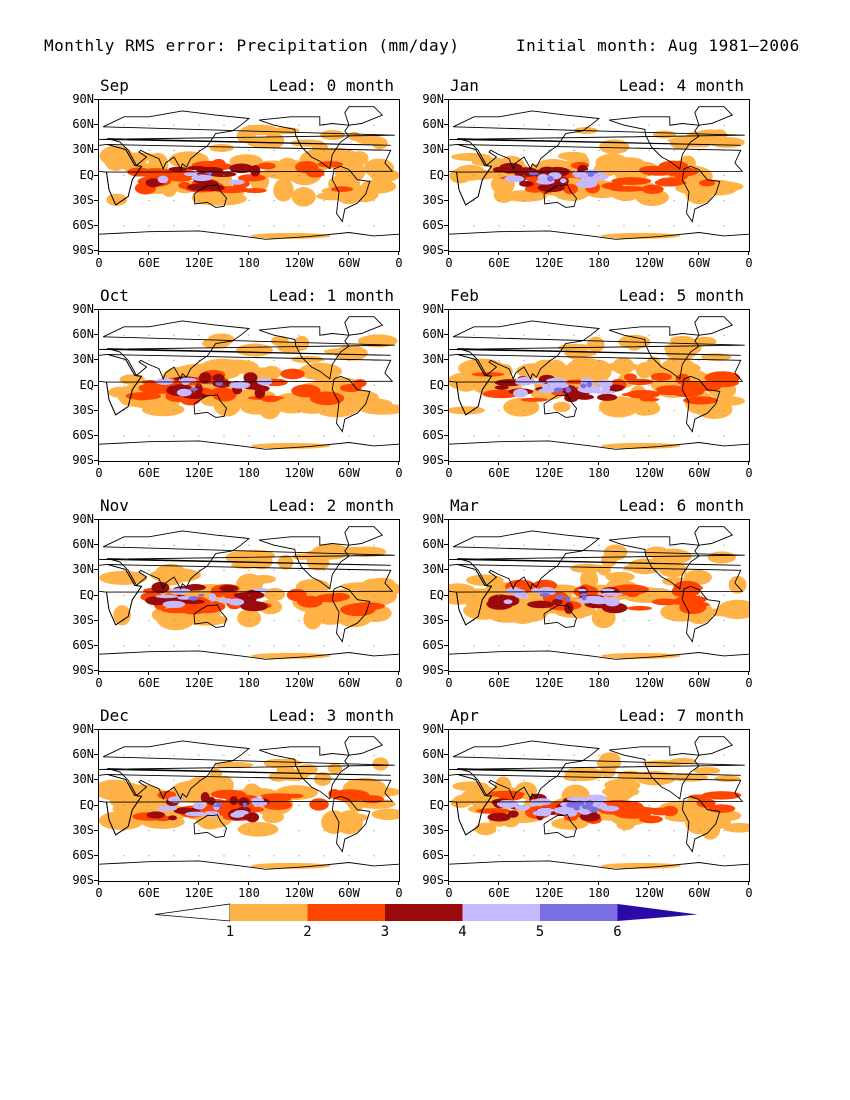 This screenshot has height=1100, width=850. I want to click on error-field, so click(597, 182).